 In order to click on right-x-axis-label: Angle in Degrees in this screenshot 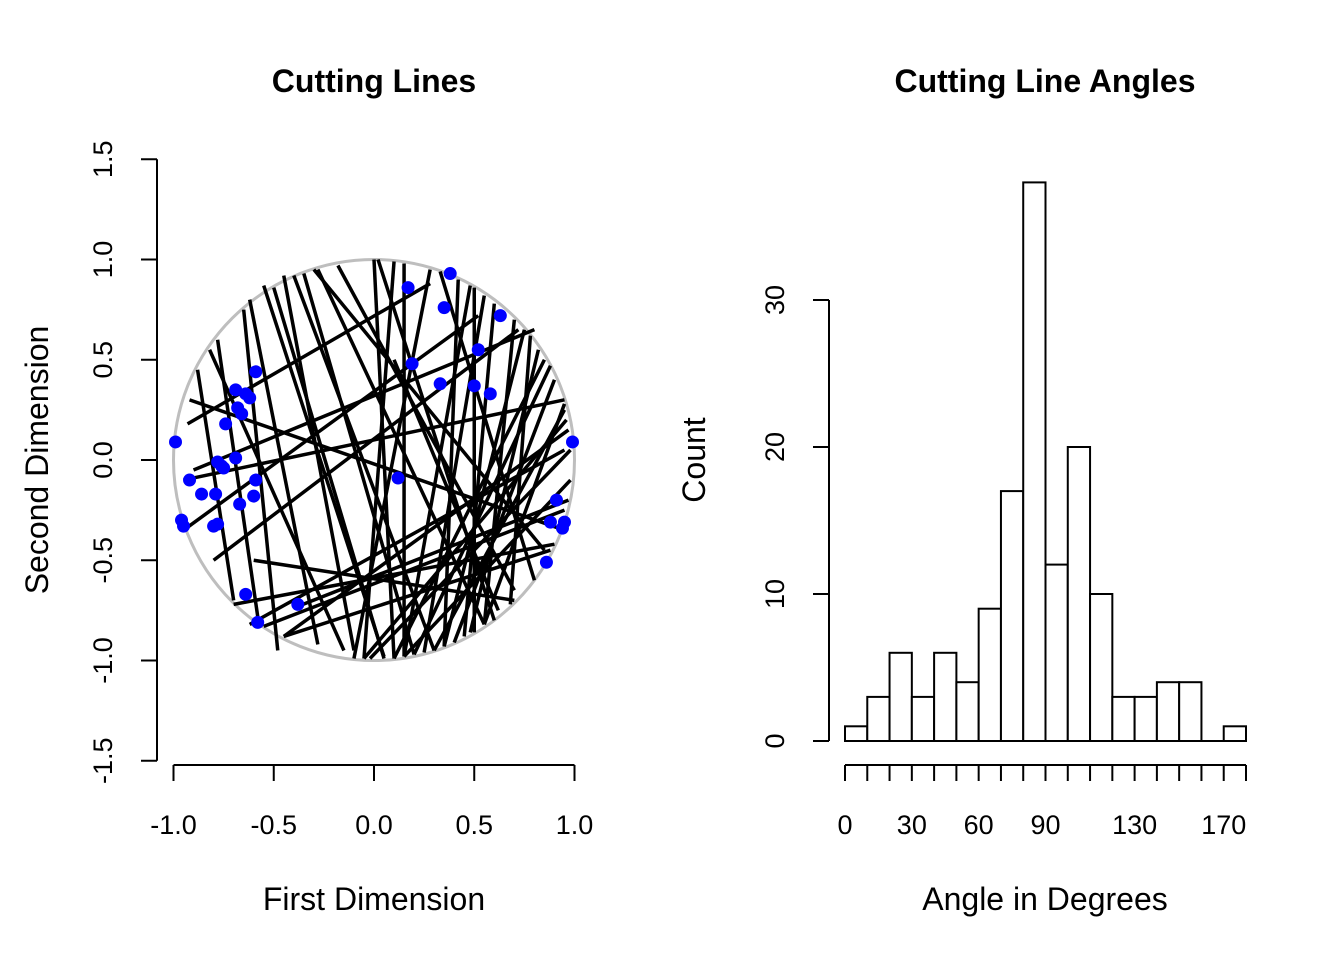, I will do `click(1044, 899)`.